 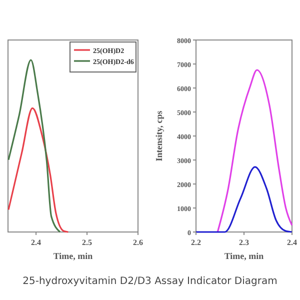 I want to click on x-tick-label: 2.6, so click(x=138, y=242).